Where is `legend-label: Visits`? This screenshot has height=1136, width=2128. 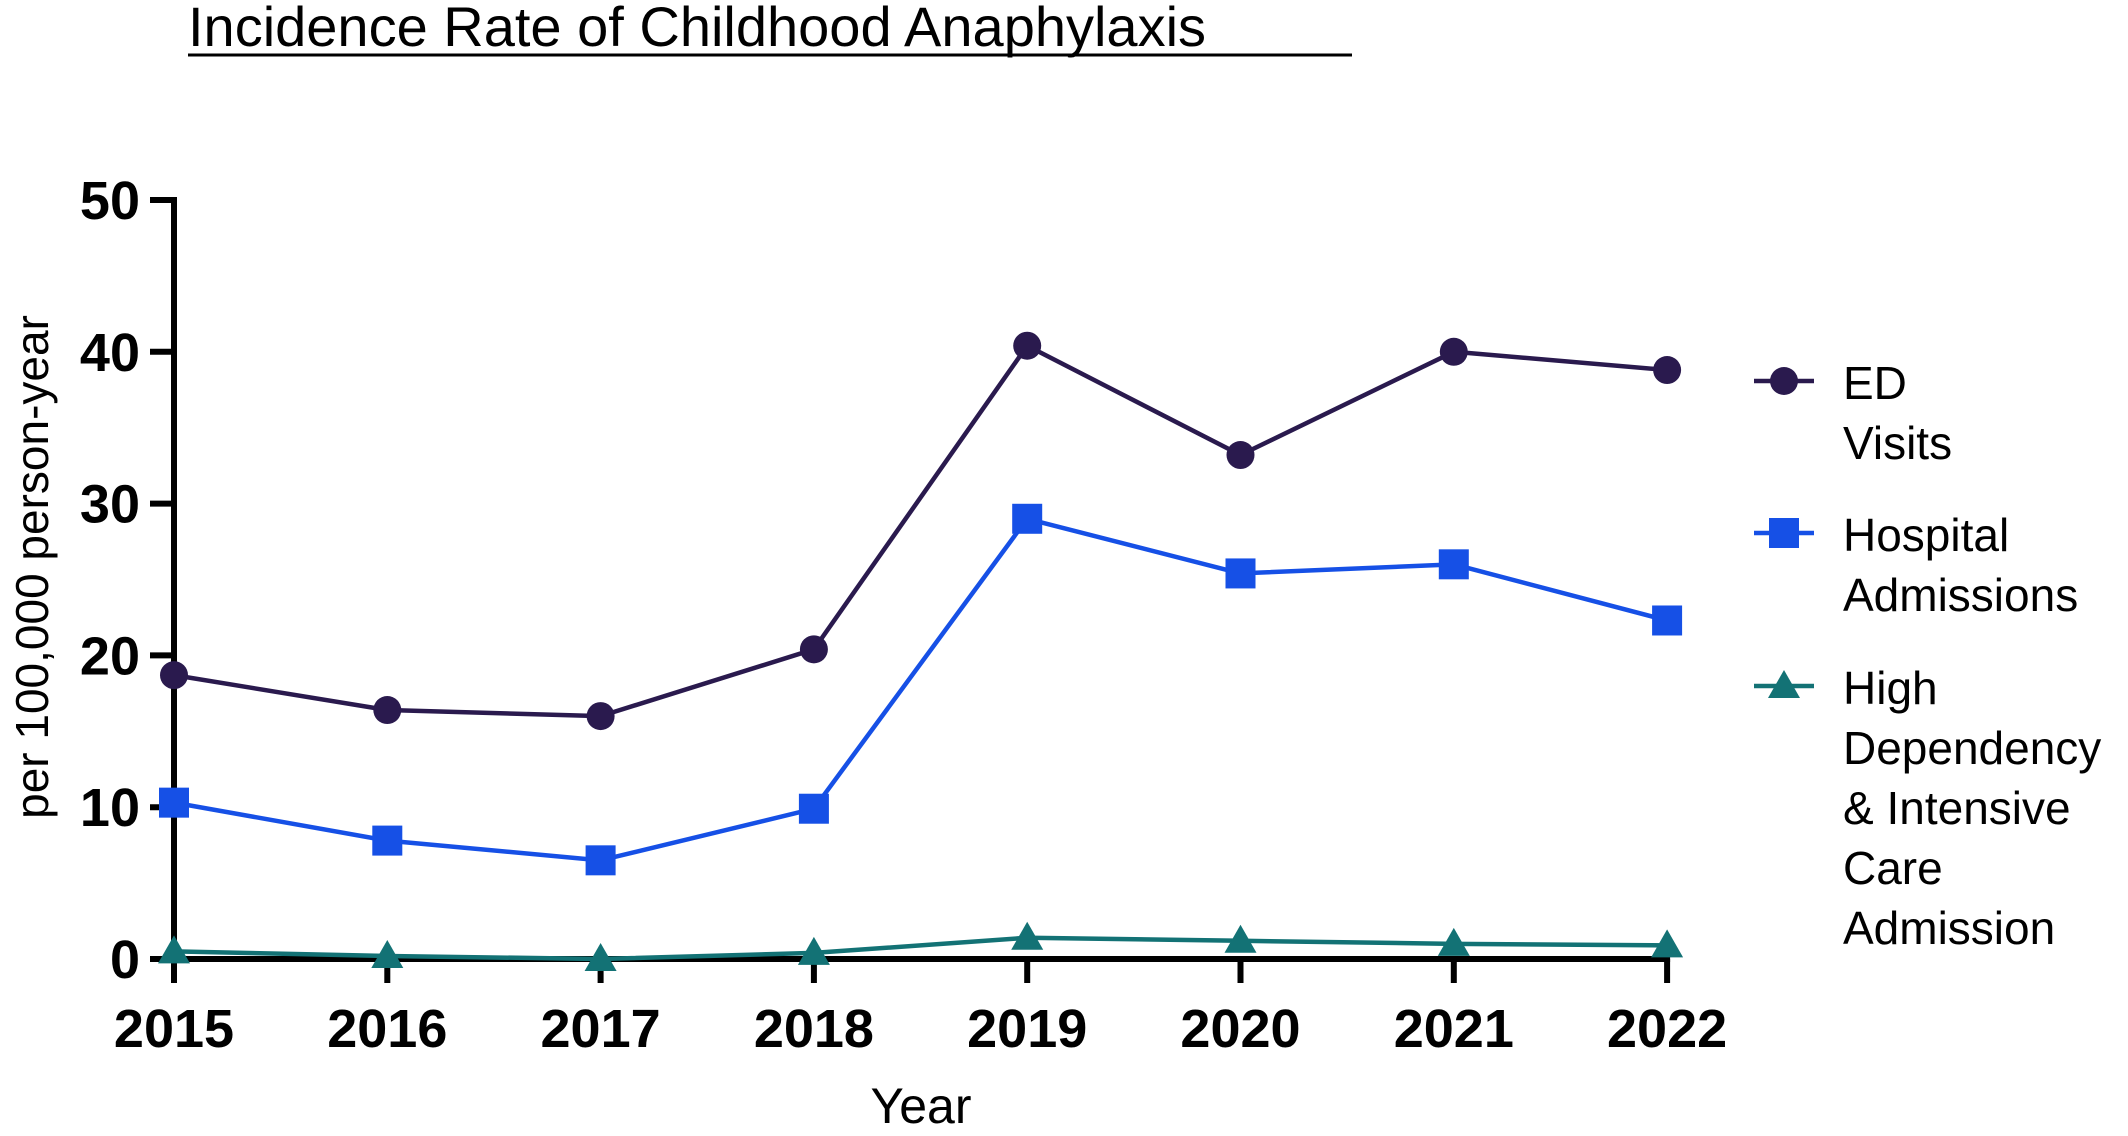
legend-label: Visits is located at coordinates (1897, 443).